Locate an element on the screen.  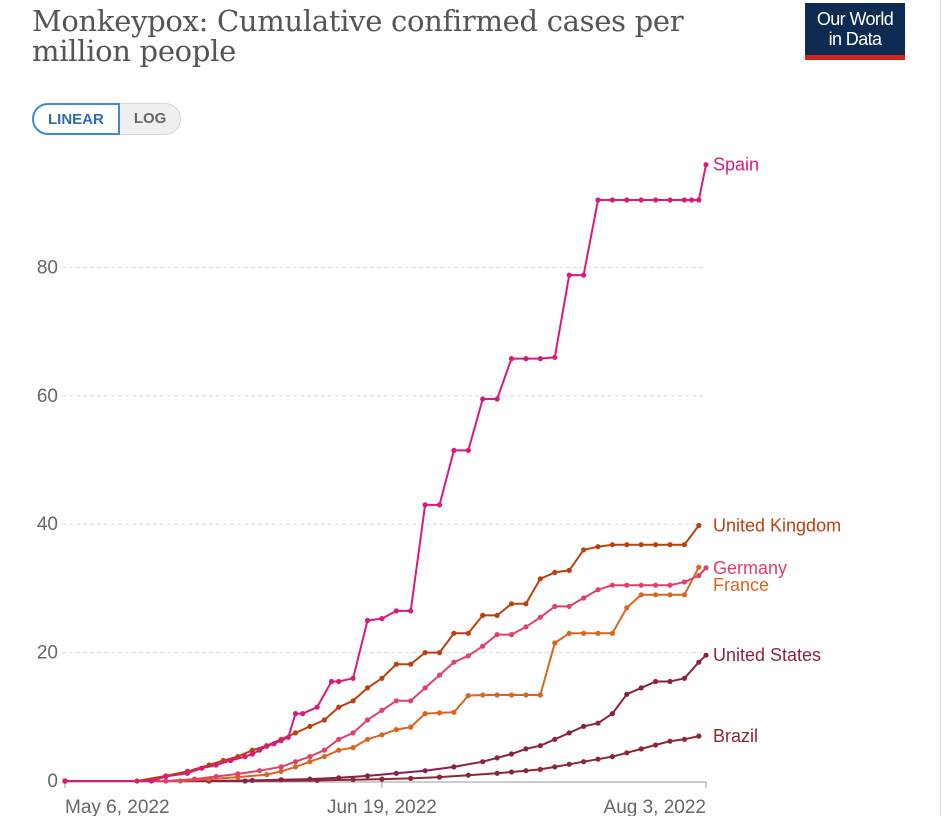
linear-scale-button: LINEAR is located at coordinates (76, 119).